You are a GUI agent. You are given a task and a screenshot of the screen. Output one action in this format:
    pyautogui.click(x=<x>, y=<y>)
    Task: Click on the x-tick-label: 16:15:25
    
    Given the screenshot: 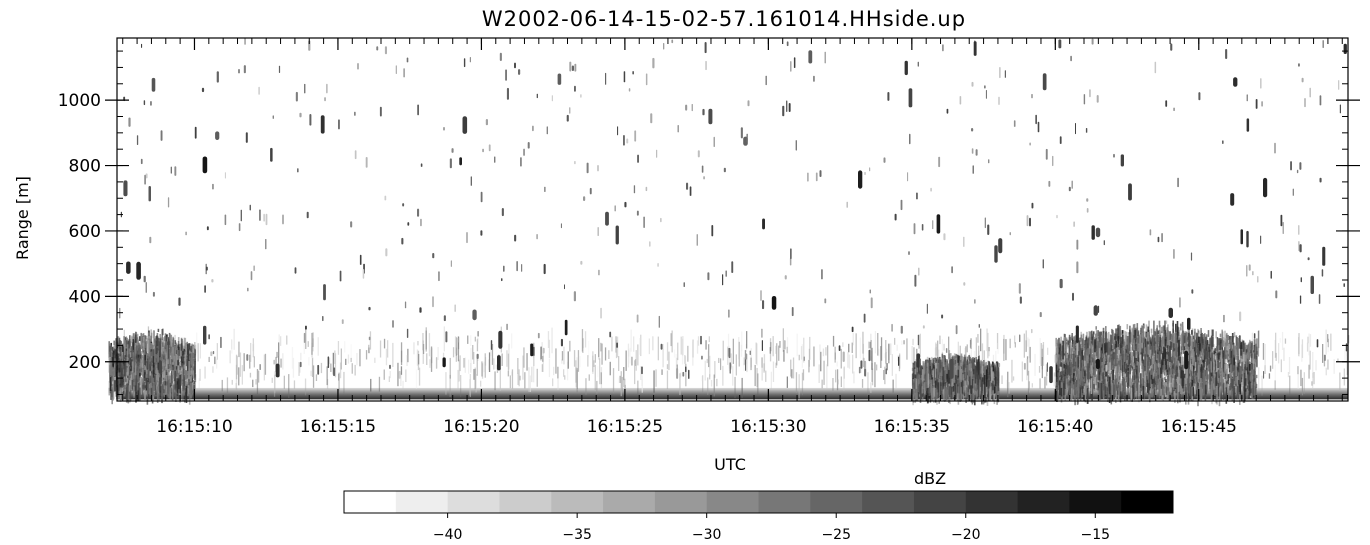 What is the action you would take?
    pyautogui.click(x=625, y=427)
    